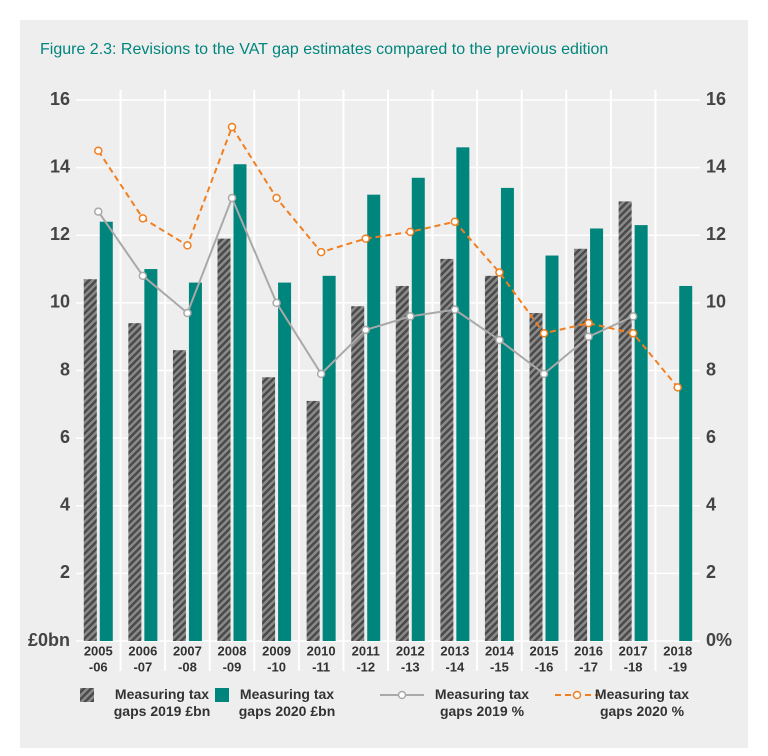  I want to click on y2-tick-label: 16, so click(716, 99).